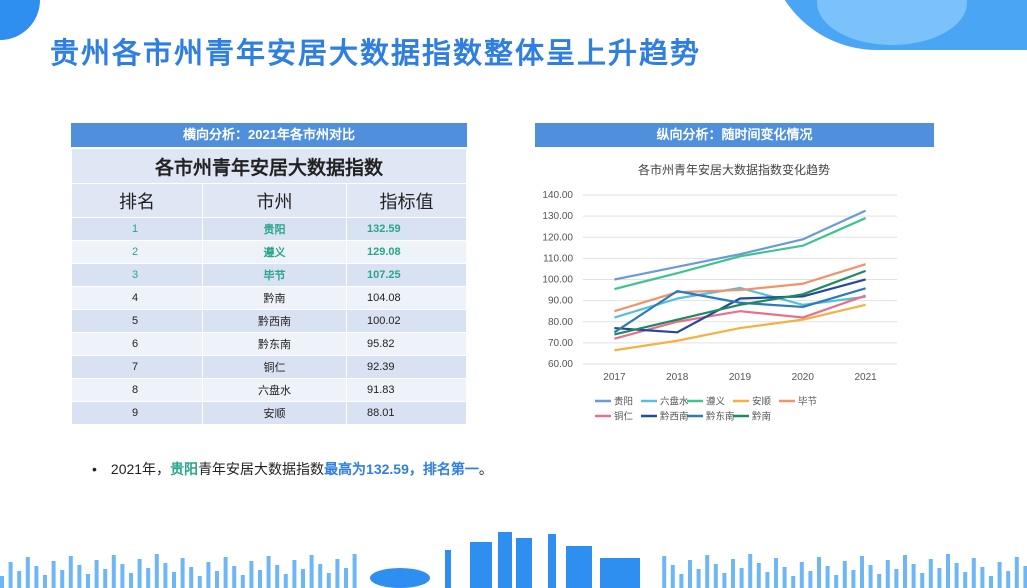  I want to click on column-header-value: 指标值, so click(406, 200).